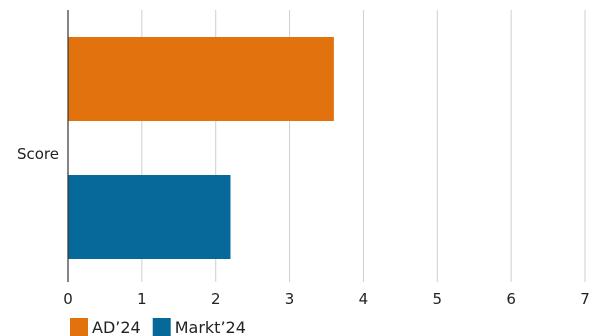 The height and width of the screenshot is (336, 595). Describe the element at coordinates (216, 299) in the screenshot. I see `x-tick-label: 2` at that location.